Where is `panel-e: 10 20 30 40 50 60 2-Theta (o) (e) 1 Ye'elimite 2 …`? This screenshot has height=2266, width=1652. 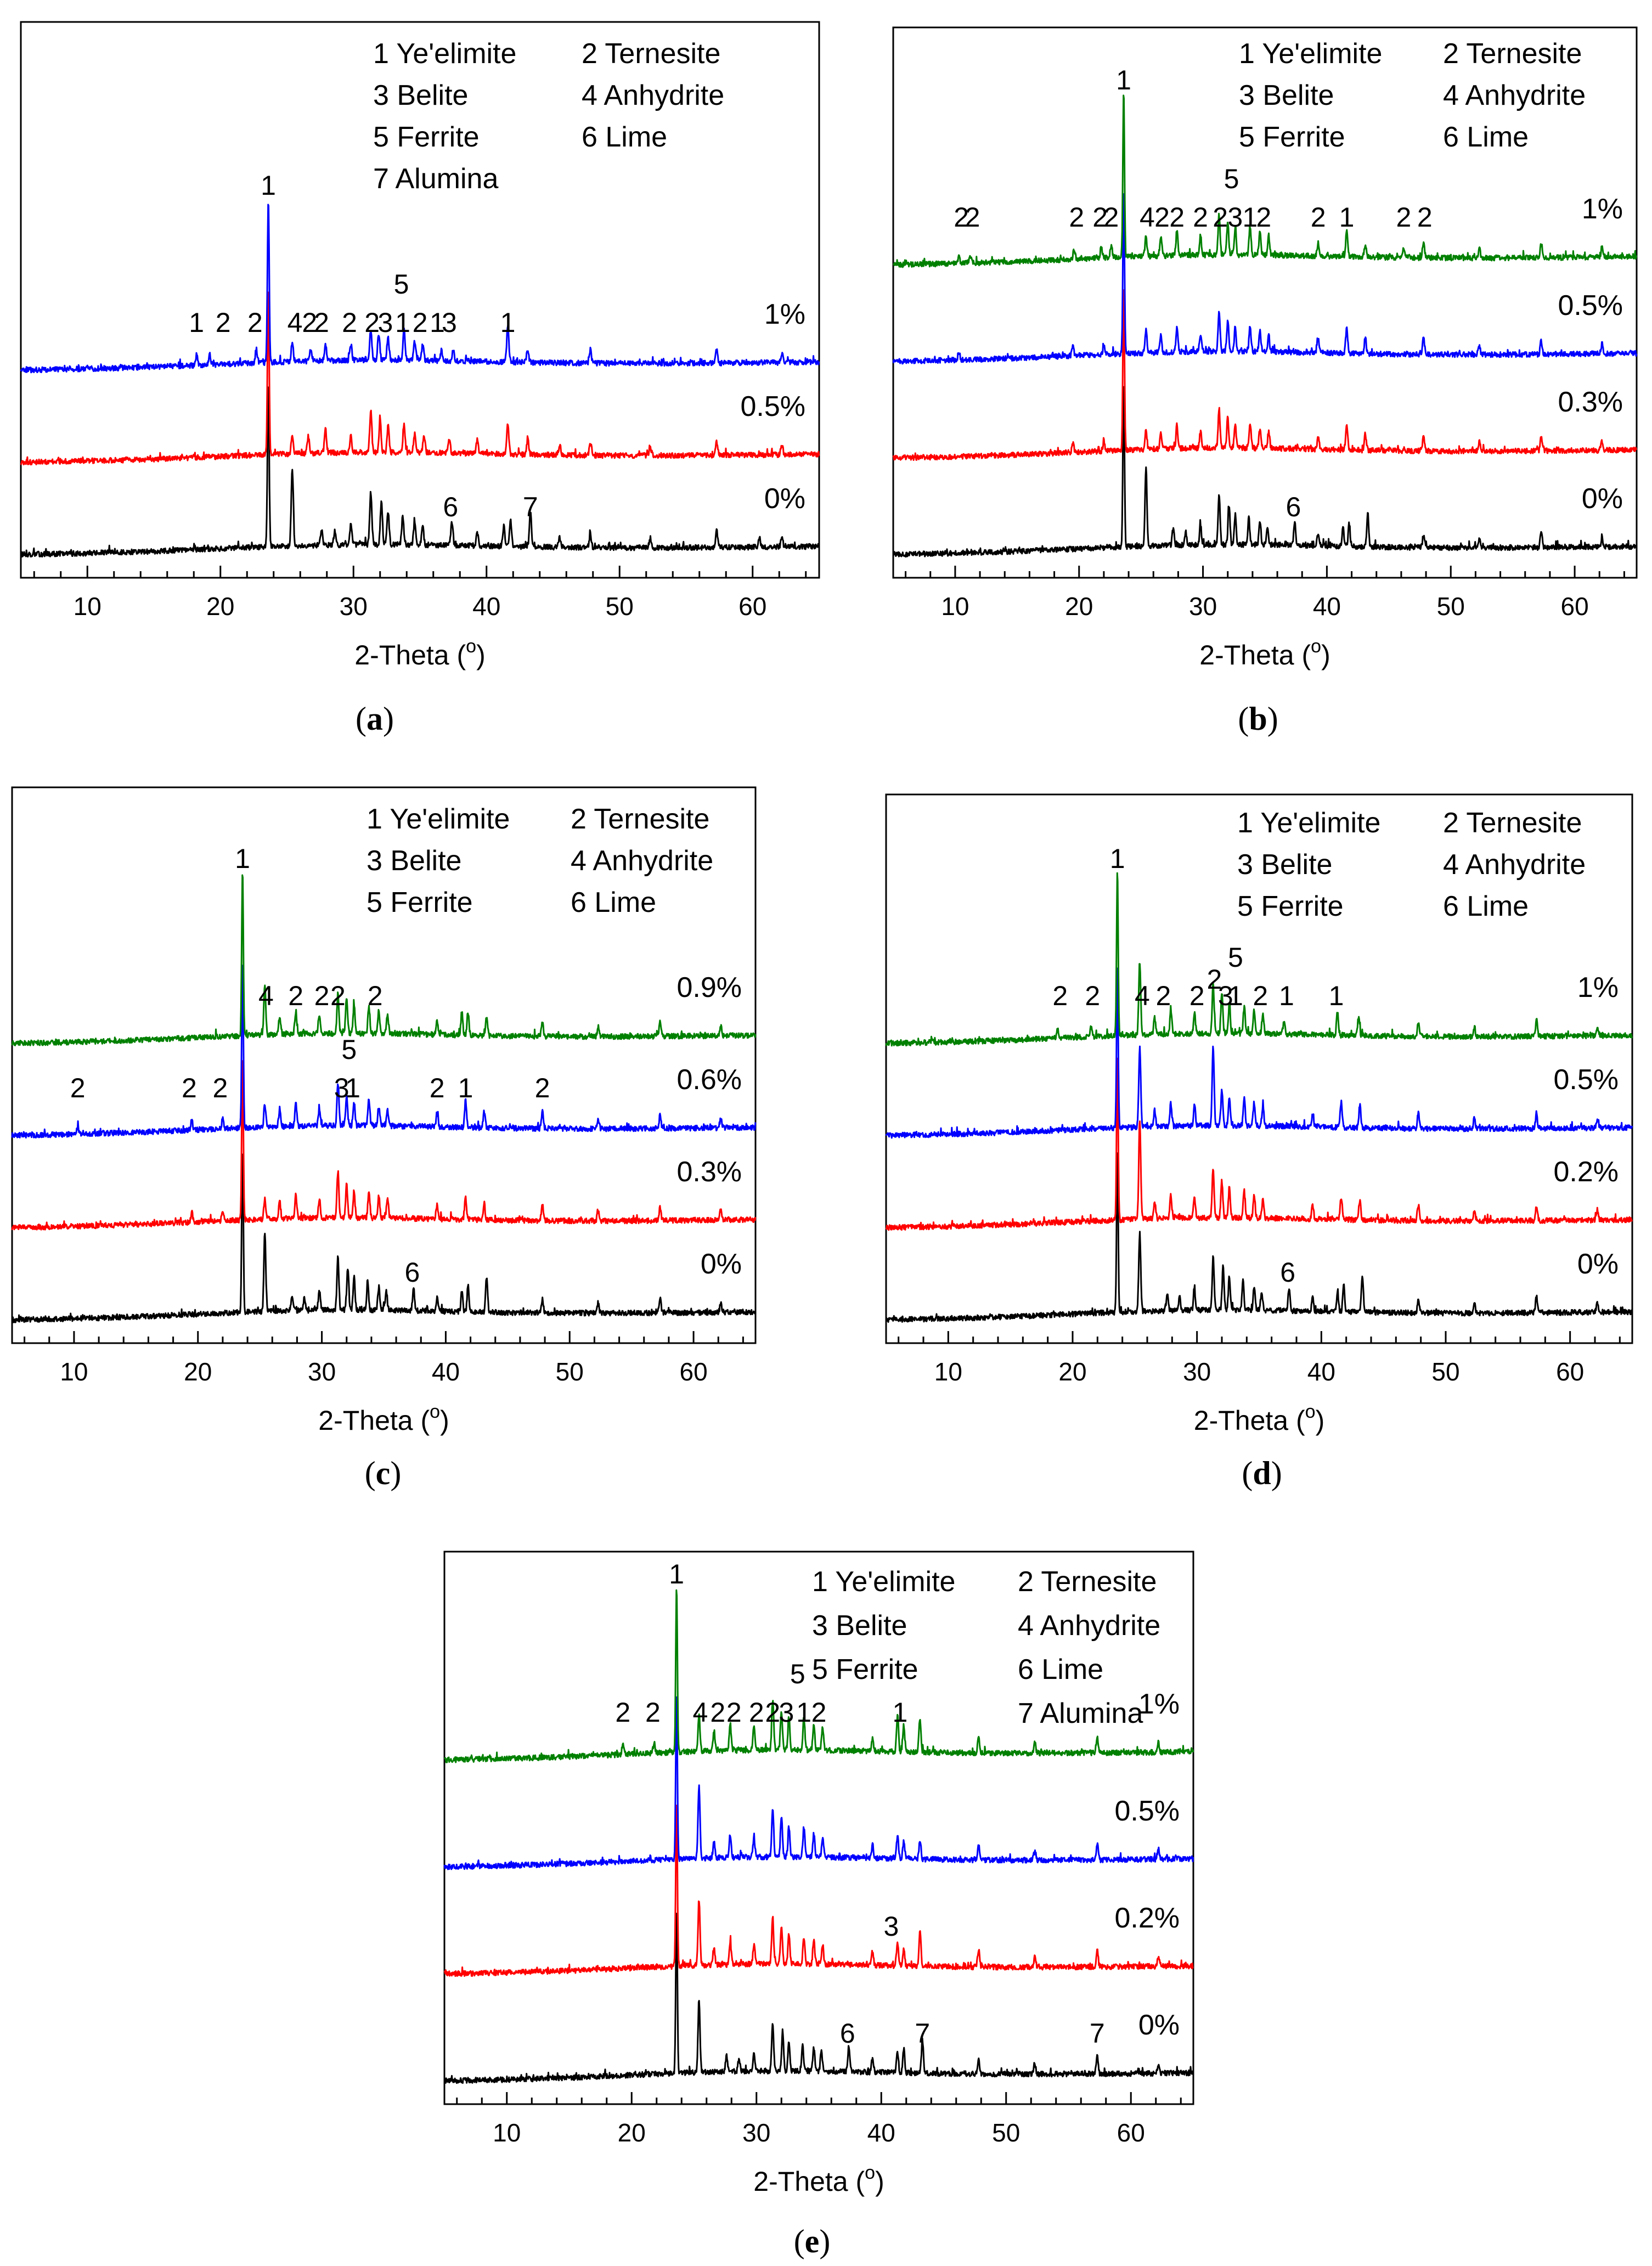
panel-e: 10 20 30 40 50 60 2-Theta (o) (e) 1 Ye'elimite 2 … is located at coordinates (818, 1905).